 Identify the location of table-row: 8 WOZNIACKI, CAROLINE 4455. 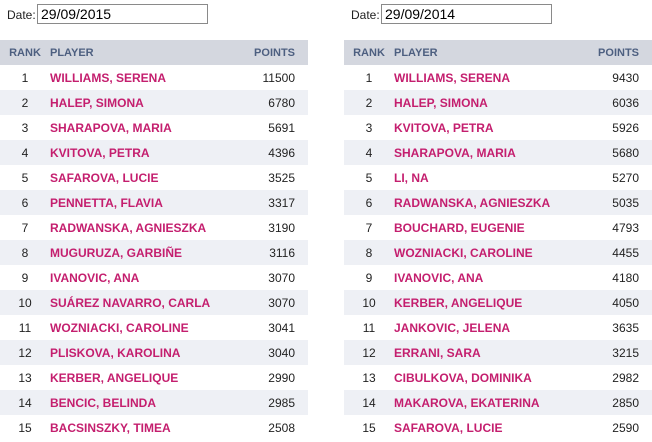
(498, 252).